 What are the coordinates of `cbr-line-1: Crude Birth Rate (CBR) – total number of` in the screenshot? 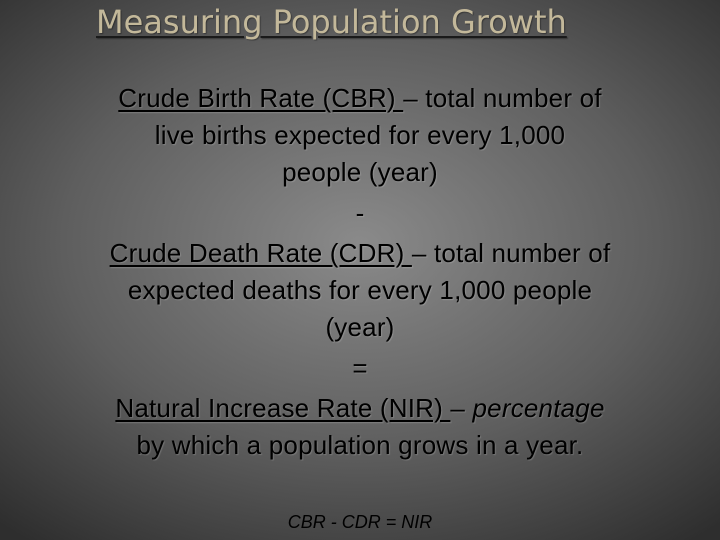 It's located at (360, 98).